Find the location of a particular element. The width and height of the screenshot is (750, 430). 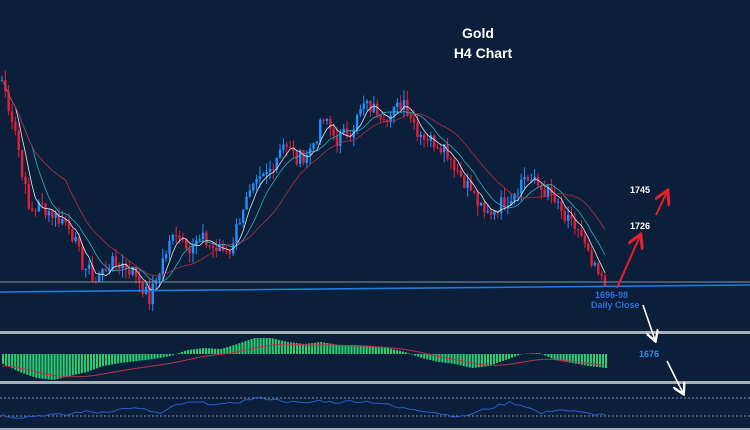

annotation-1676: 1676 is located at coordinates (649, 354).